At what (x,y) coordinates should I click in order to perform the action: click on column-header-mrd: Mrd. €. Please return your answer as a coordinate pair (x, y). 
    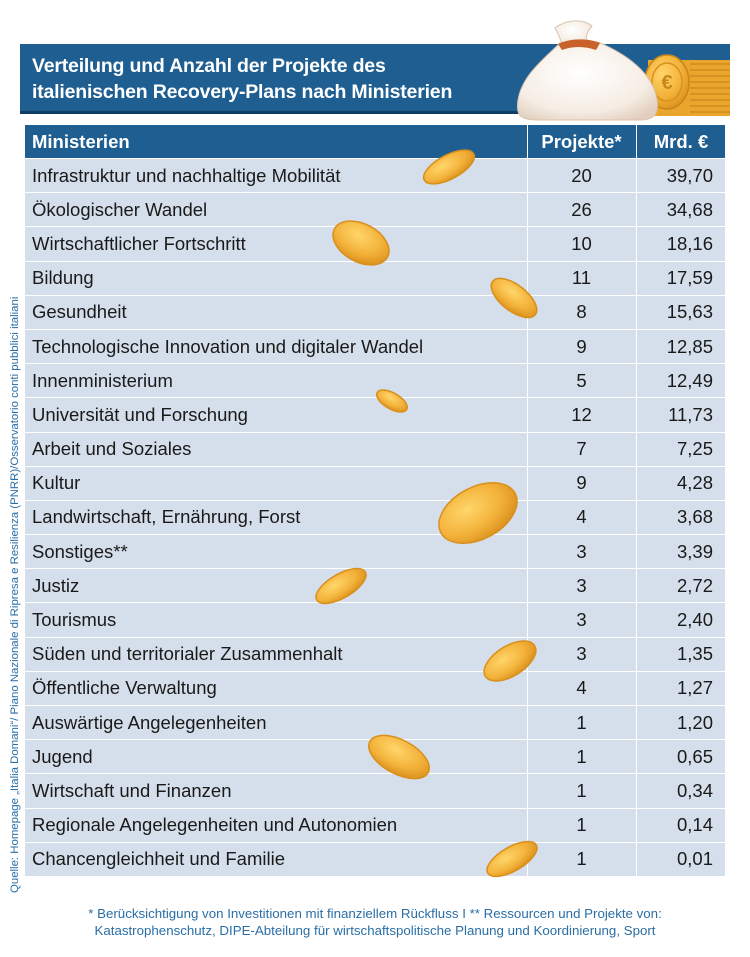
    Looking at the image, I should click on (680, 141).